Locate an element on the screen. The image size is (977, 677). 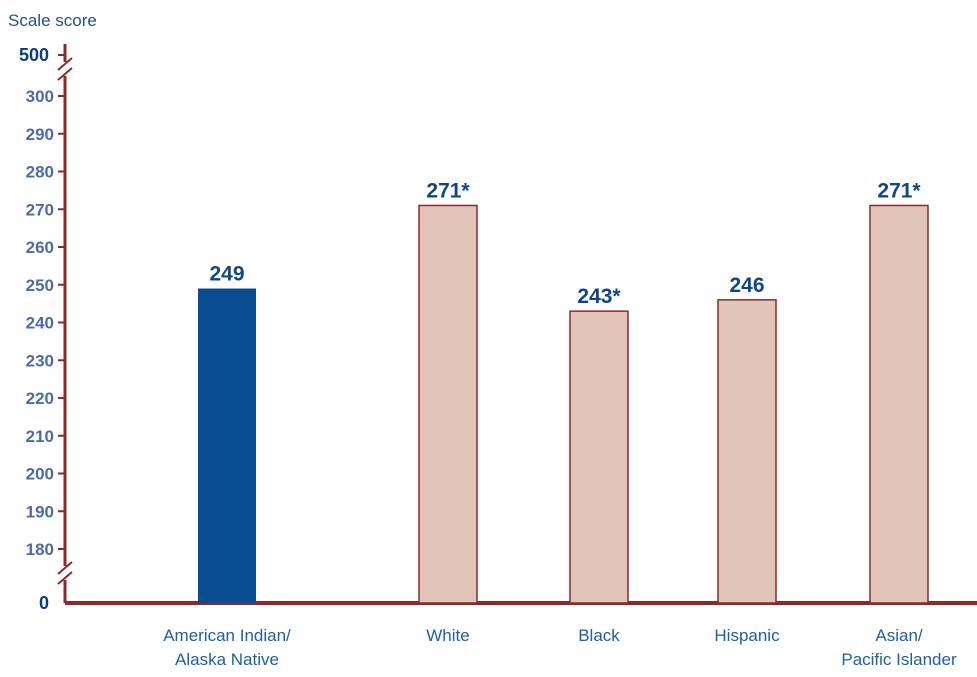
axis-break-bottom-icon is located at coordinates (65, 573).